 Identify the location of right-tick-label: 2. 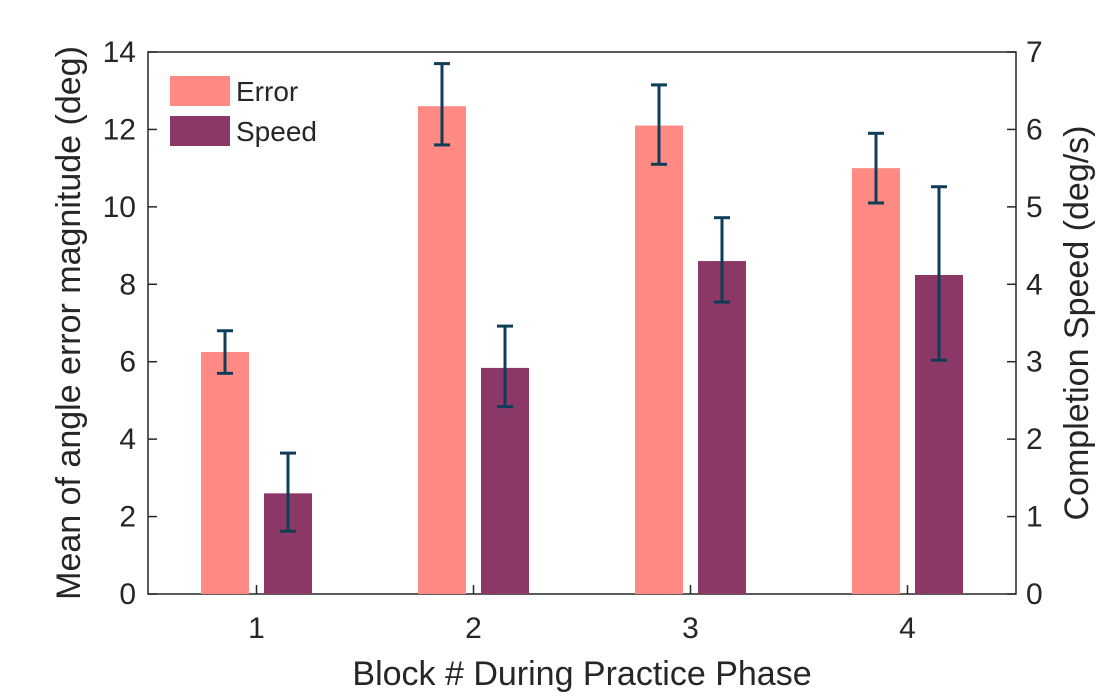
(1034, 439).